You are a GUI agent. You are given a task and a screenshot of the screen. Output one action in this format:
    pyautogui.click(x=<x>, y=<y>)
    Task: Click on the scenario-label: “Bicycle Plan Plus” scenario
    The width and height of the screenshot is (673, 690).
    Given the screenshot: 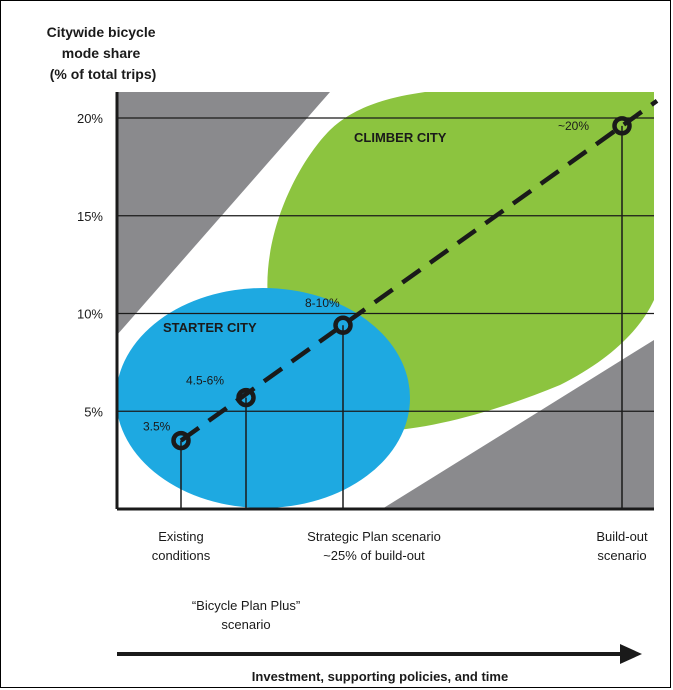 What is the action you would take?
    pyautogui.click(x=246, y=615)
    